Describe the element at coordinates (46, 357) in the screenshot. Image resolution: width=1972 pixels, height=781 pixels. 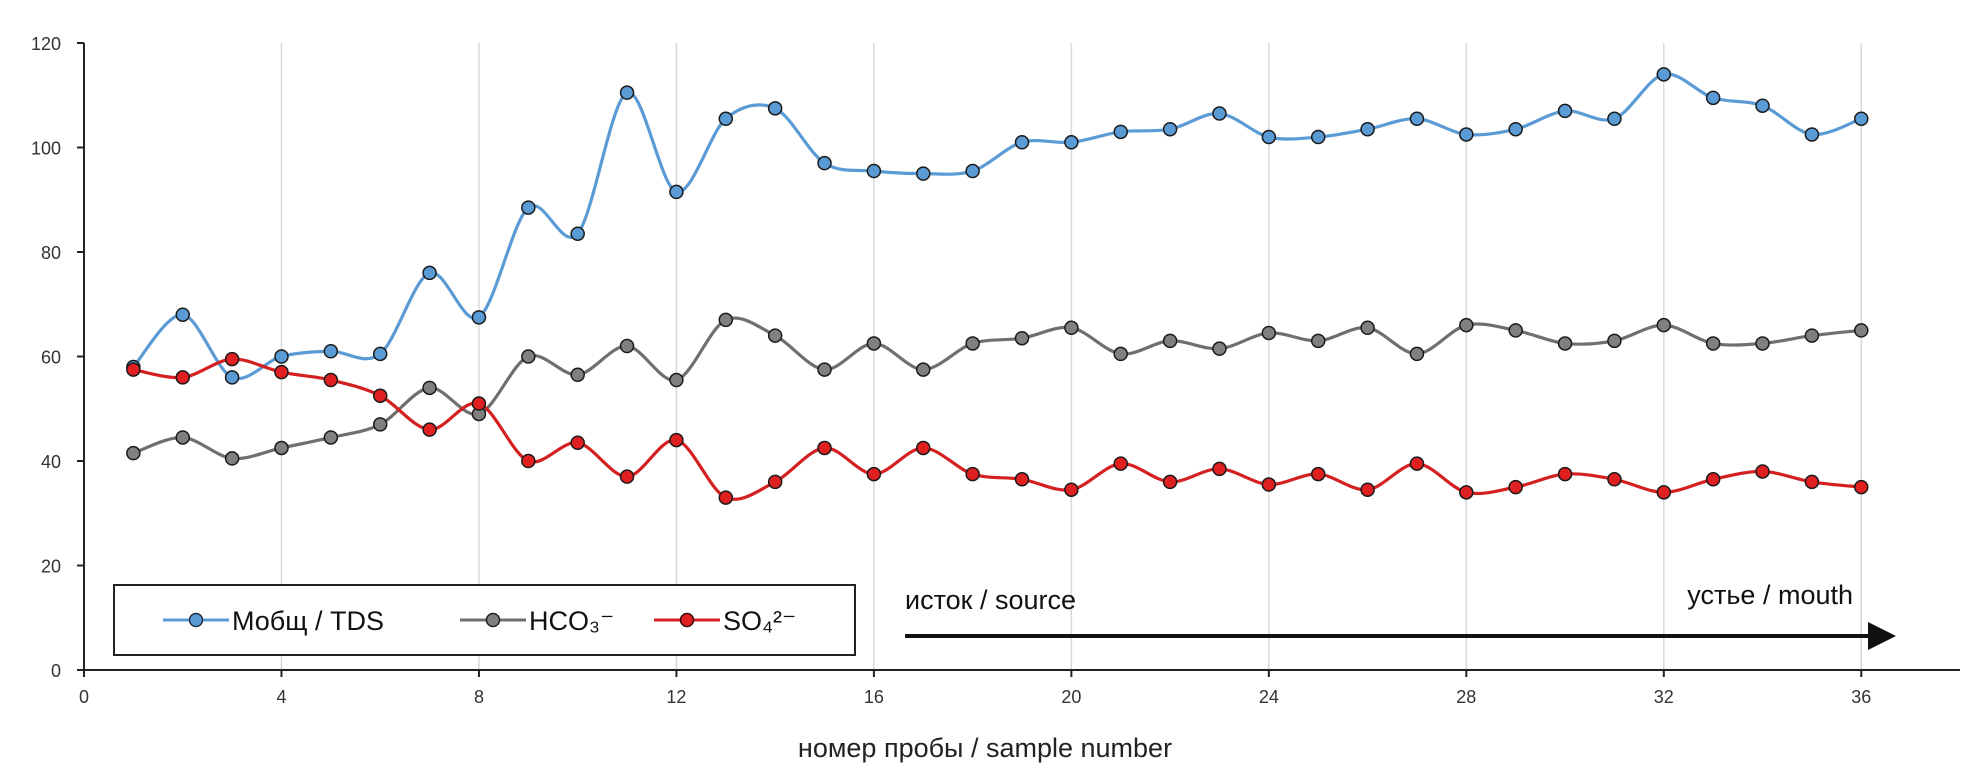
I see `y-tick-labels: 0 20 40 60 80 100 120` at that location.